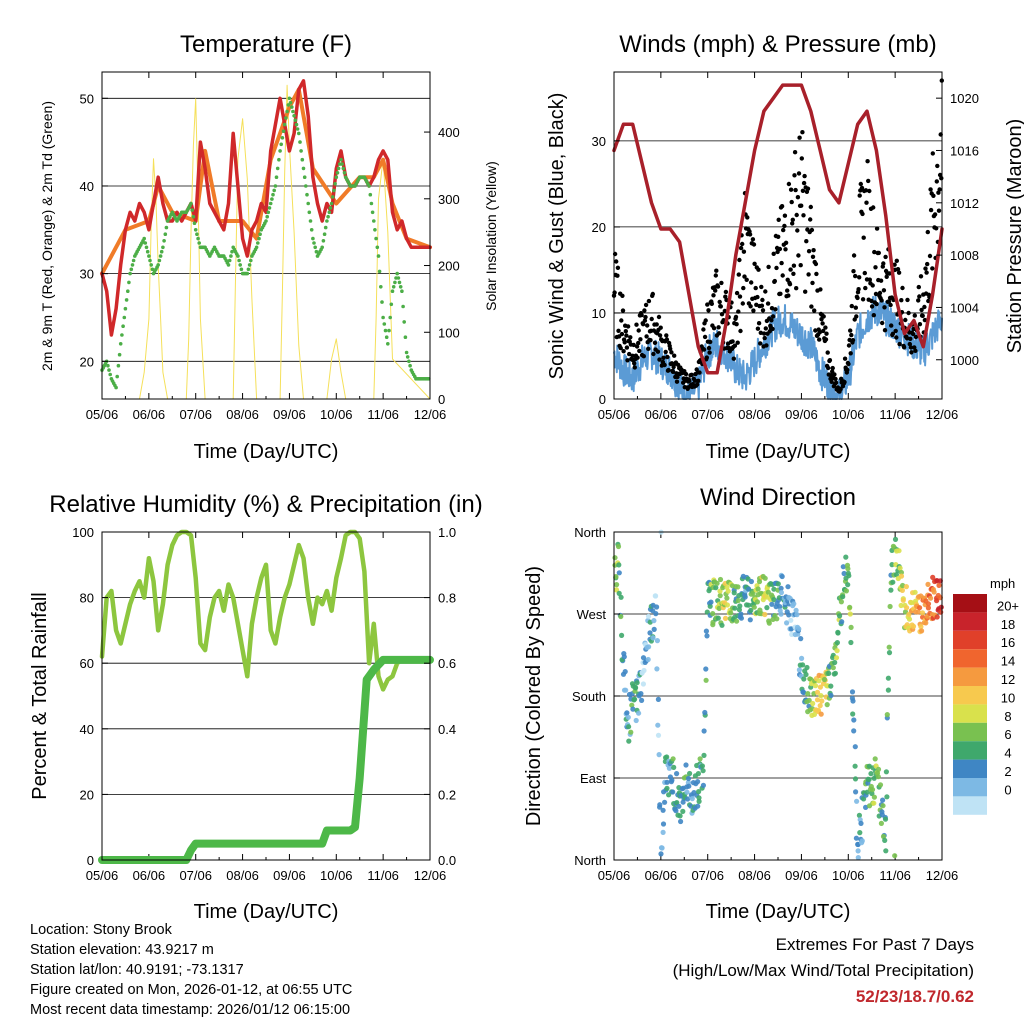  Describe the element at coordinates (266, 242) in the screenshot. I see `solar-insolation-line` at that location.